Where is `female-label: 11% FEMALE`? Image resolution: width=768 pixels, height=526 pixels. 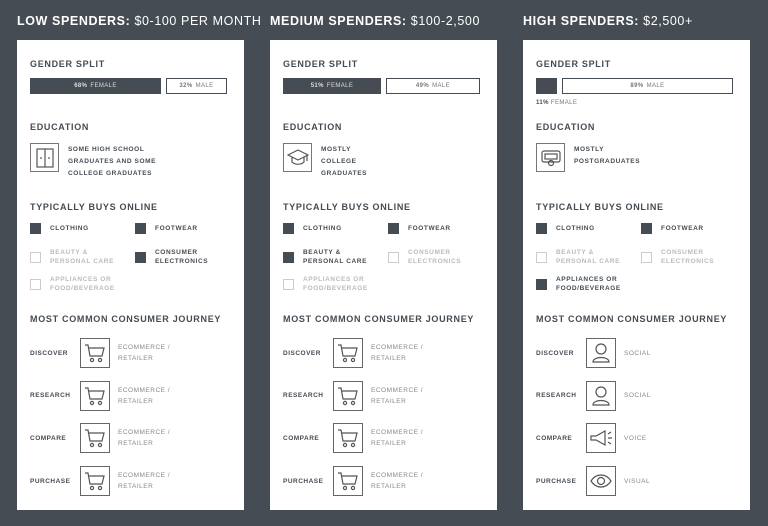
female-label: 11% FEMALE is located at coordinates (557, 103).